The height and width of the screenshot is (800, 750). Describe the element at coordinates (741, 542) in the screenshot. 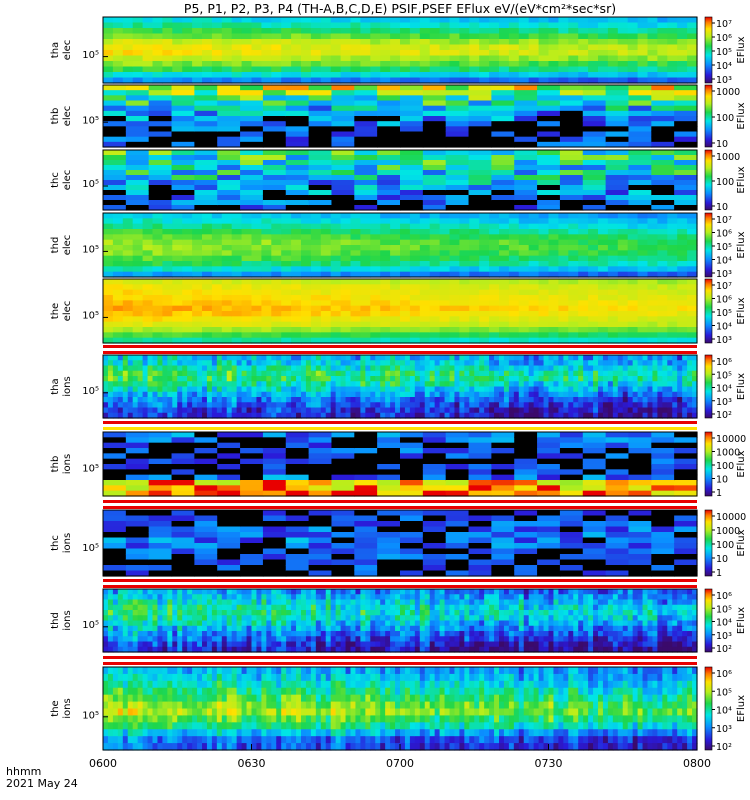

I see `colorbar-label: EFlux` at that location.